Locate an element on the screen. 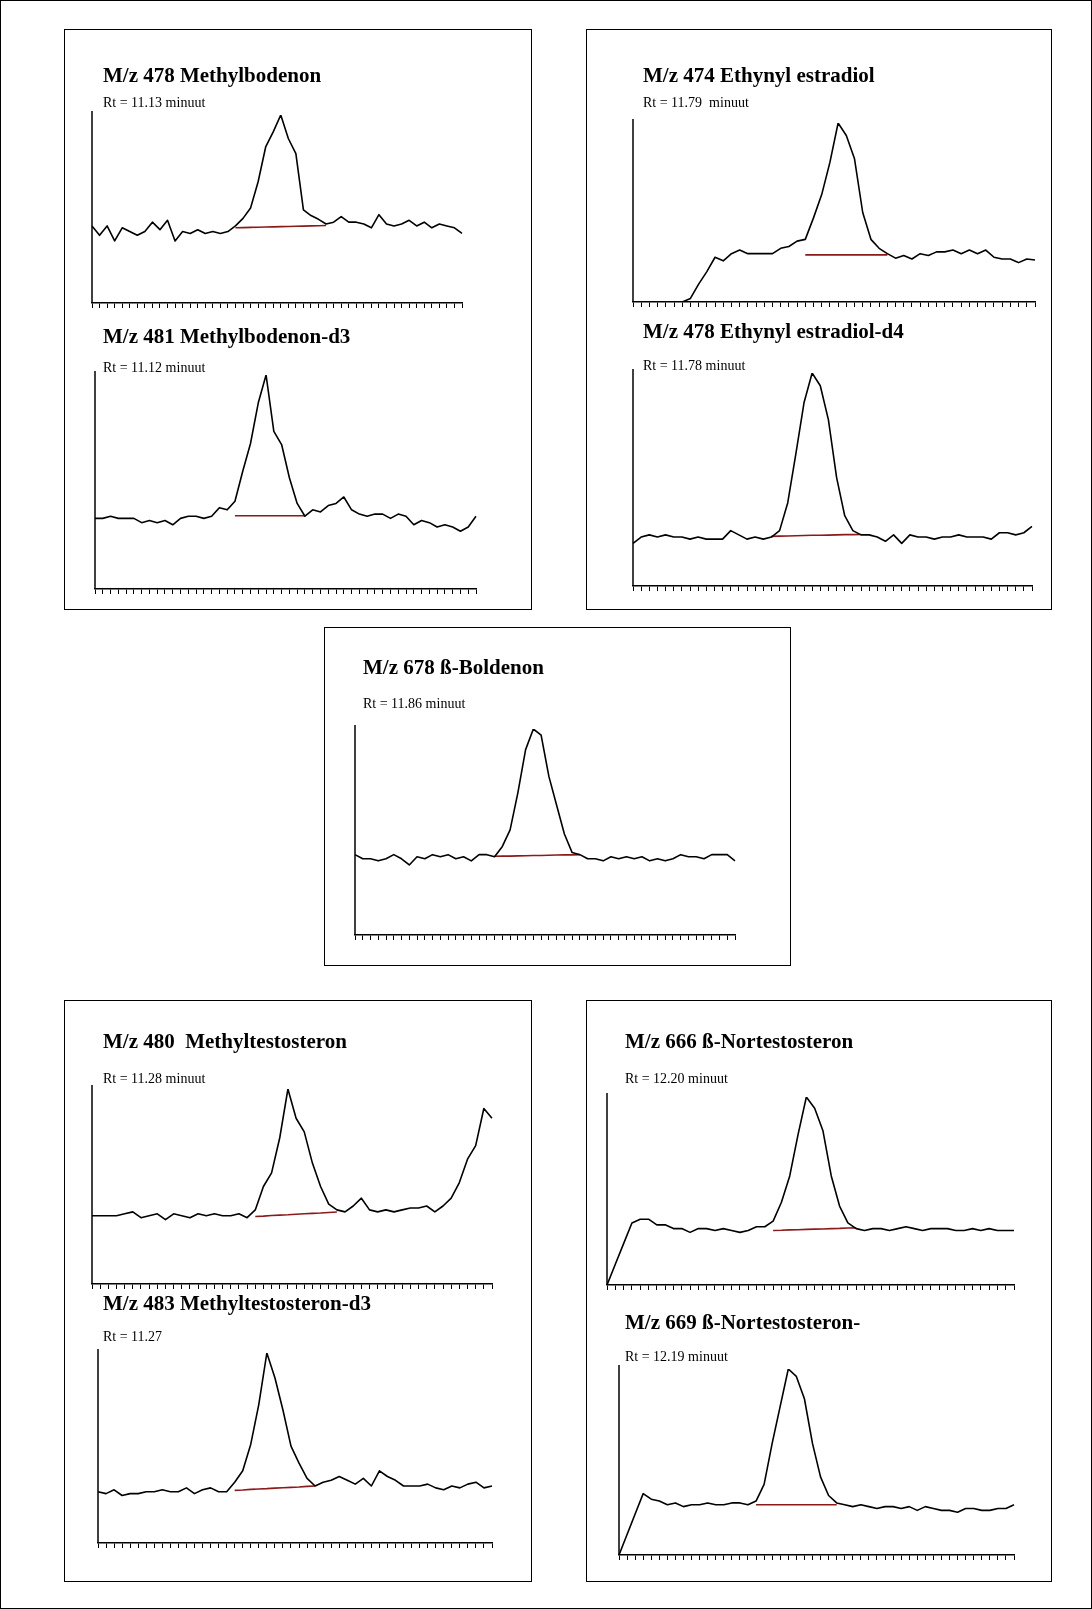  chart-subtitle: Rt = 11.28 minuut is located at coordinates (154, 1079).